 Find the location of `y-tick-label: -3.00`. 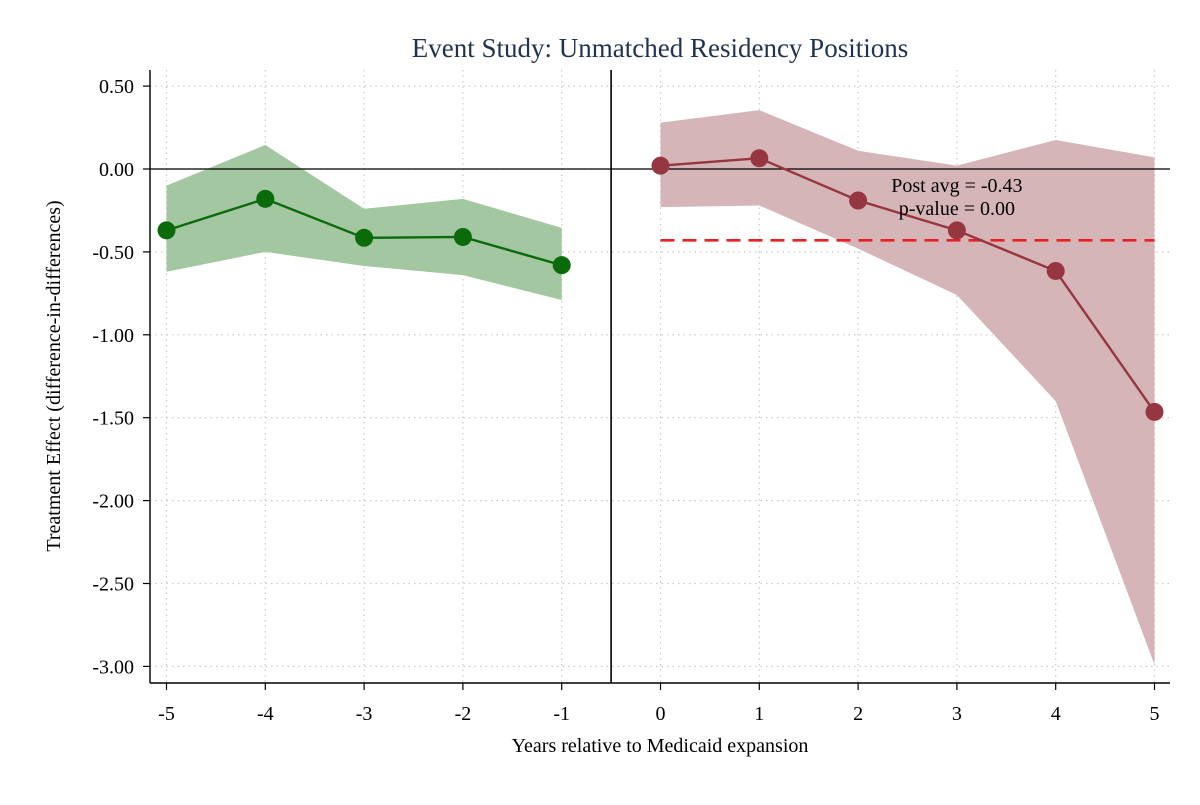

y-tick-label: -3.00 is located at coordinates (113, 667).